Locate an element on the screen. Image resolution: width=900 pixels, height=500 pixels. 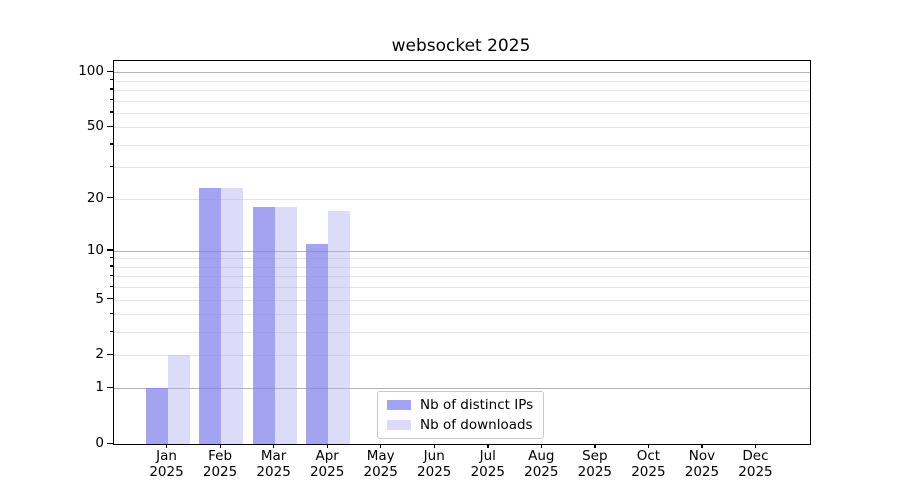
legend-label-distinct-ips: Nb of distinct IPs is located at coordinates (477, 405).